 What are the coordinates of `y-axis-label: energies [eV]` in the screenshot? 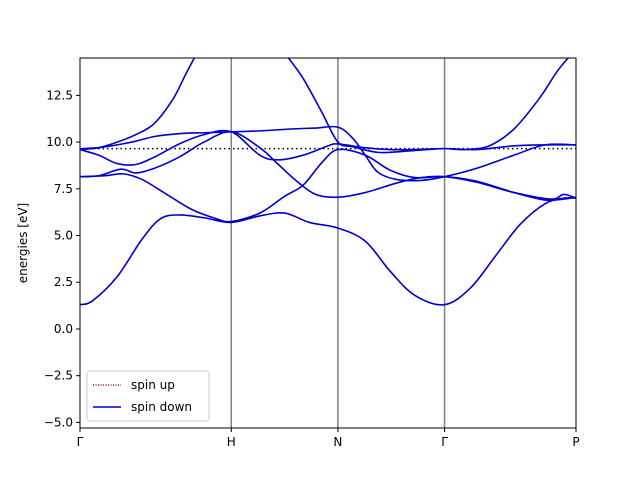 It's located at (23, 243).